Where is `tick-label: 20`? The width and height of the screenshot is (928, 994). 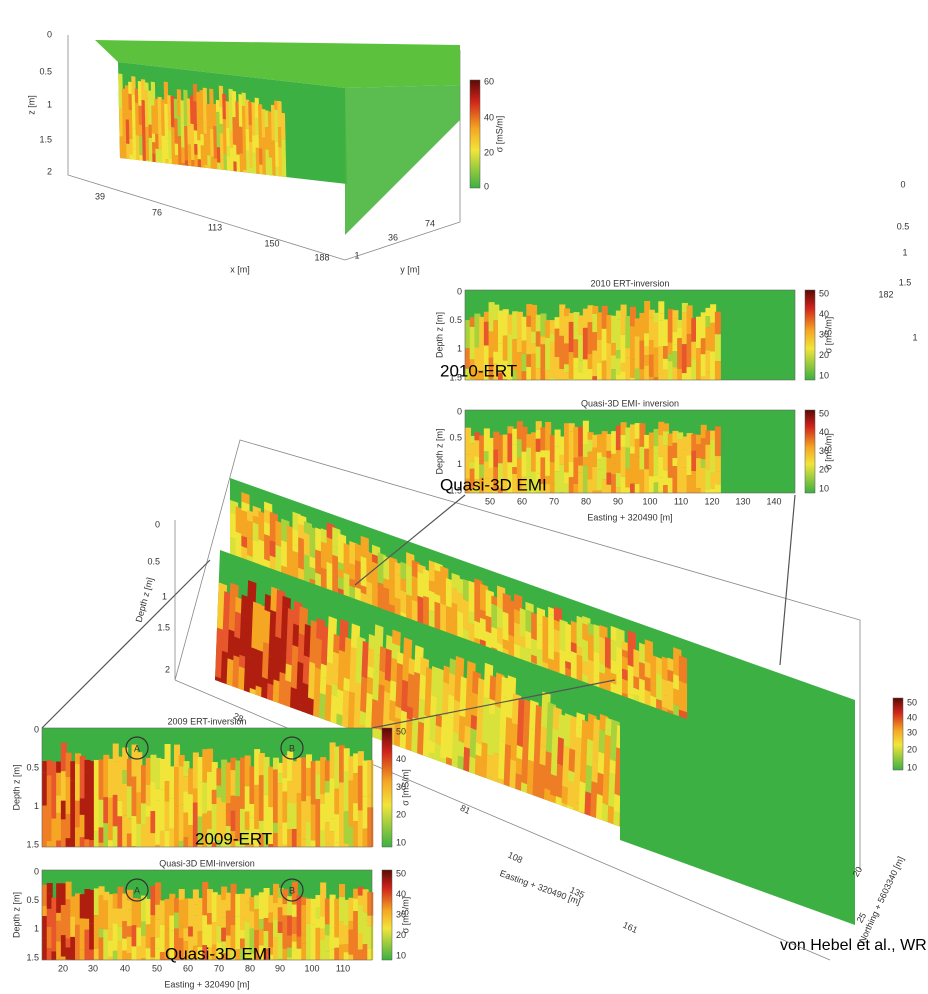
tick-label: 20 is located at coordinates (824, 470).